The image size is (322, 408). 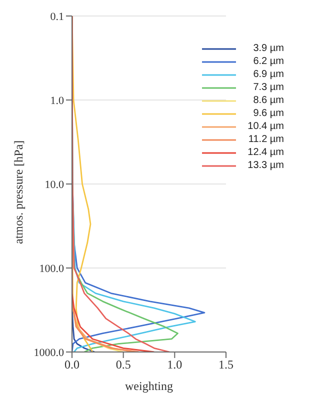 What do you see at coordinates (57, 100) in the screenshot?
I see `y-tick-label: 1.0` at bounding box center [57, 100].